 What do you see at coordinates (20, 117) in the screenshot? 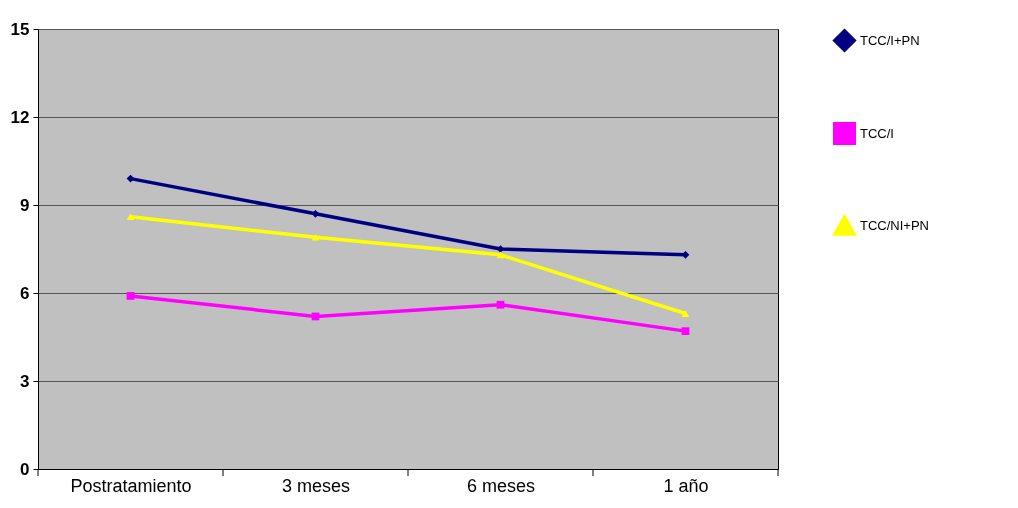
I see `y-tick-label: 12` at bounding box center [20, 117].